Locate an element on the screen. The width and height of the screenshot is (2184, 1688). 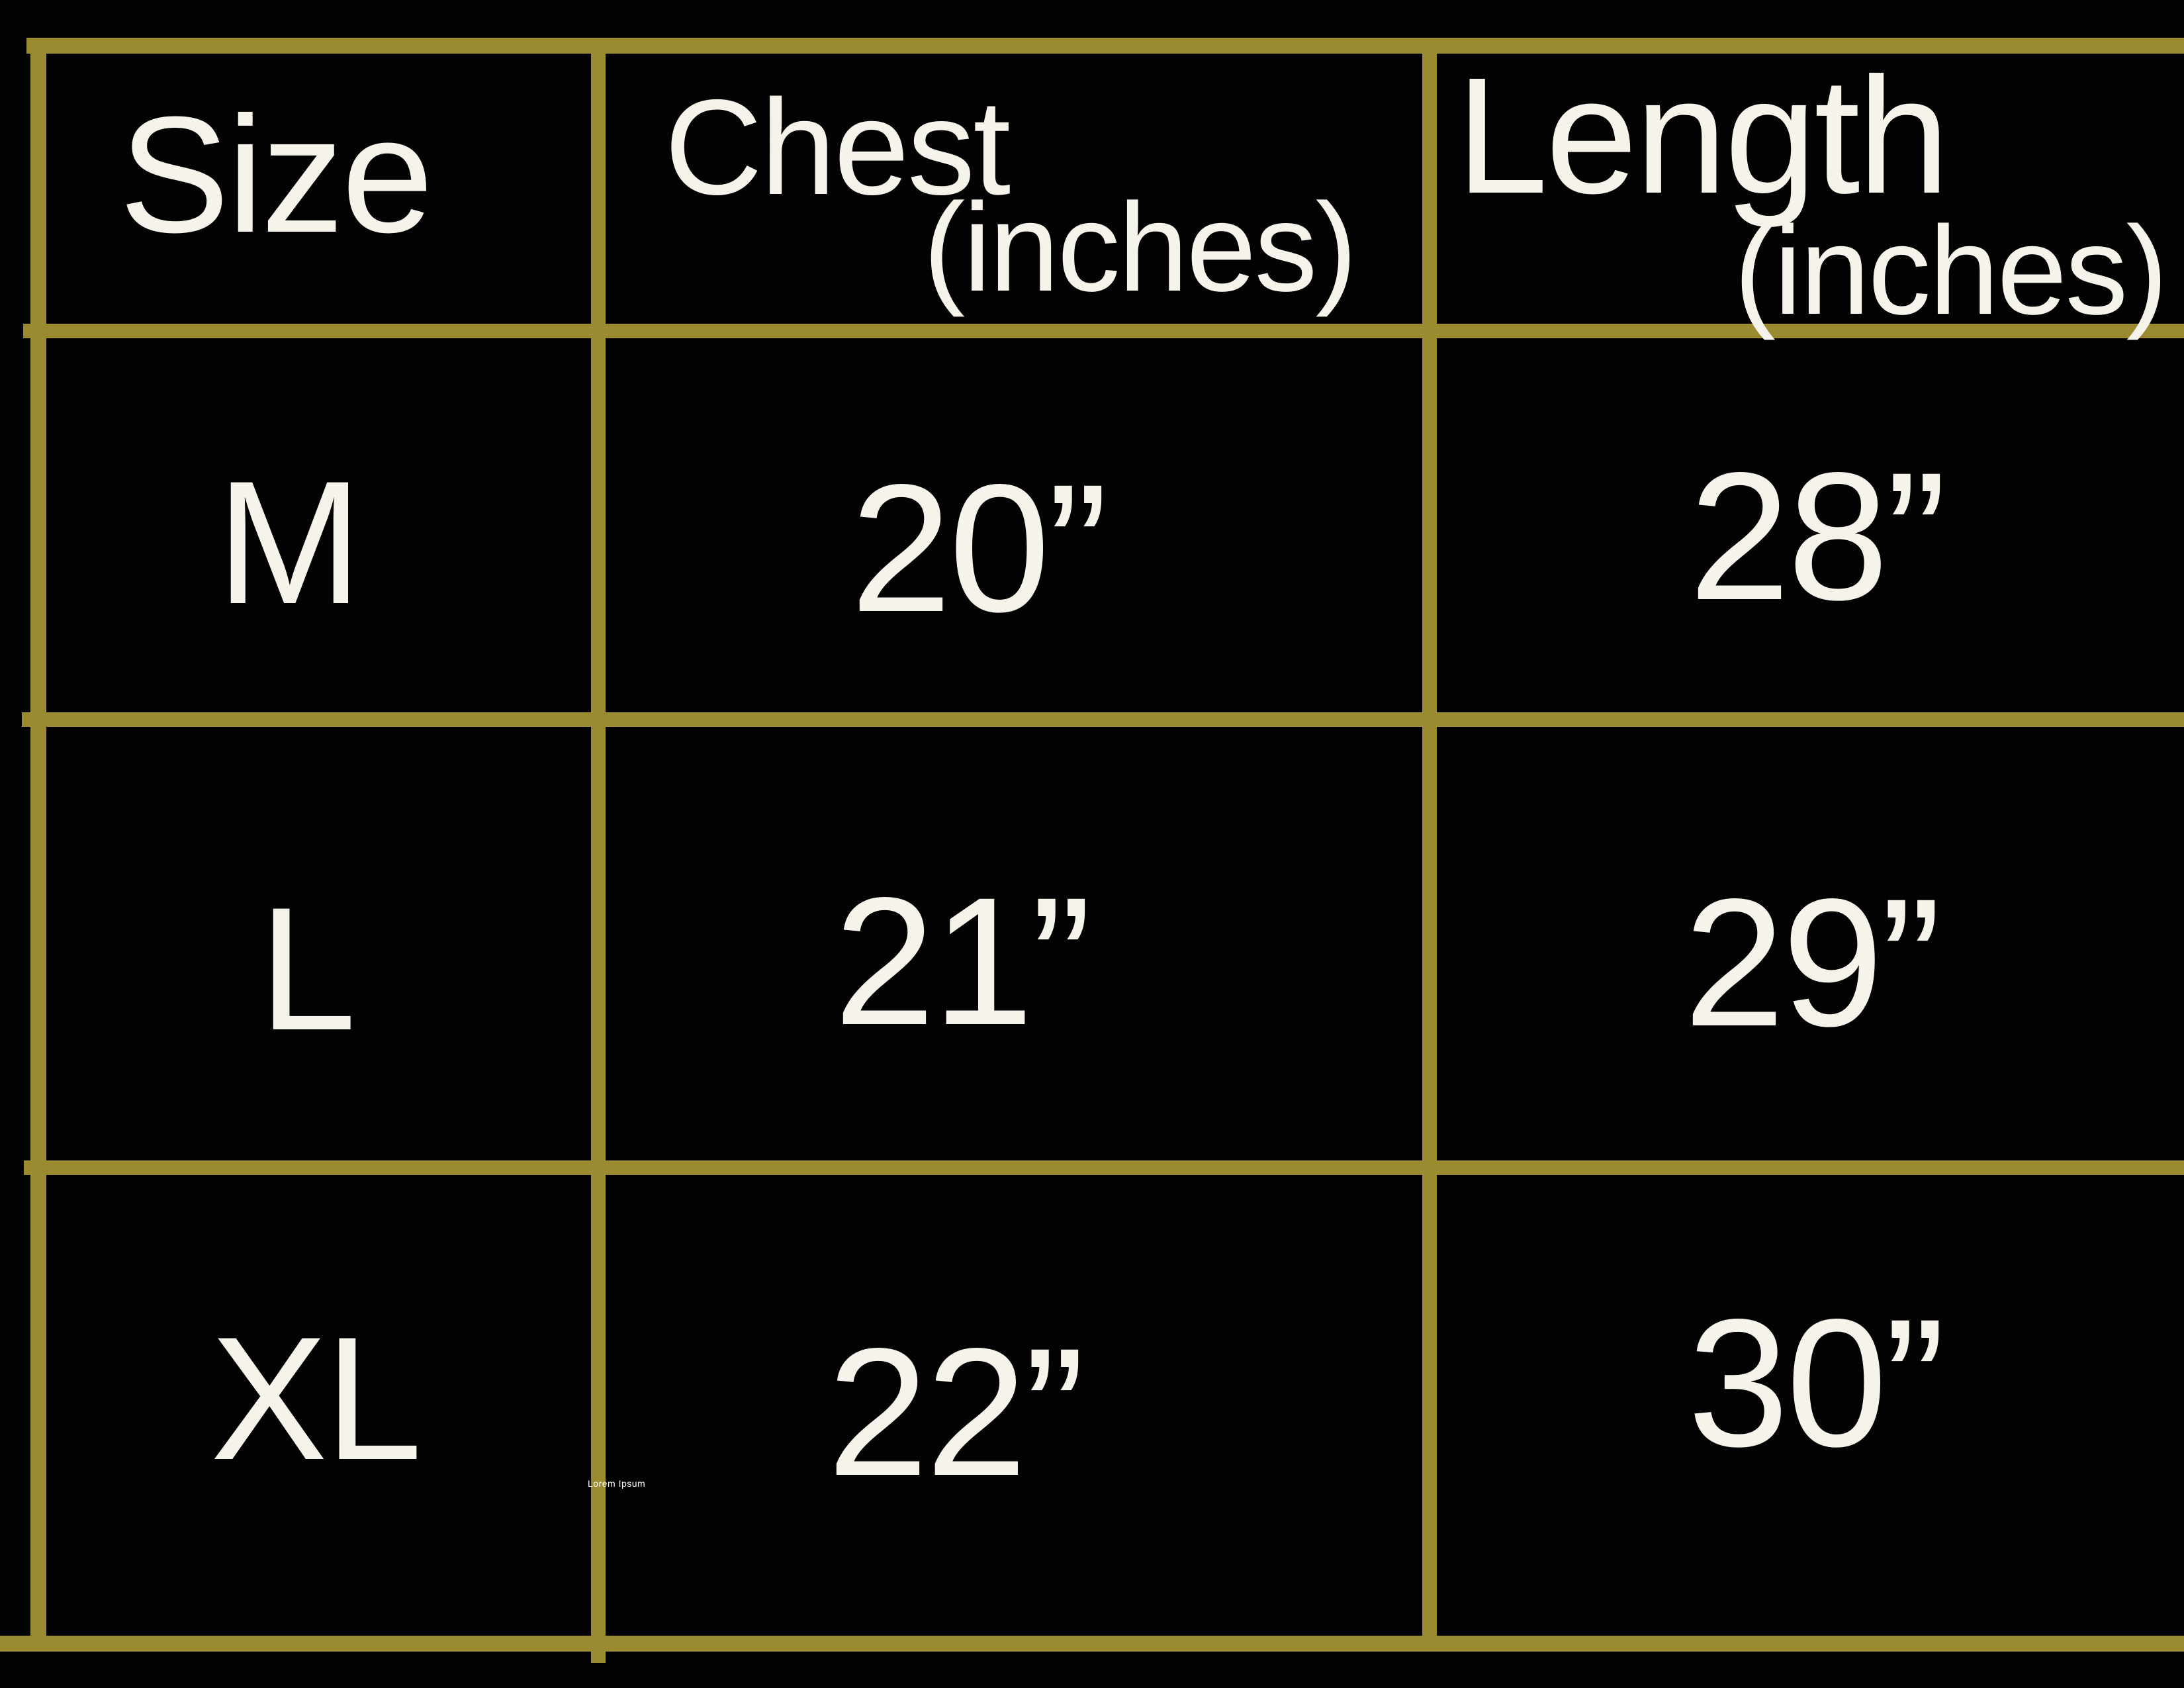
header-size: Size is located at coordinates (276, 174).